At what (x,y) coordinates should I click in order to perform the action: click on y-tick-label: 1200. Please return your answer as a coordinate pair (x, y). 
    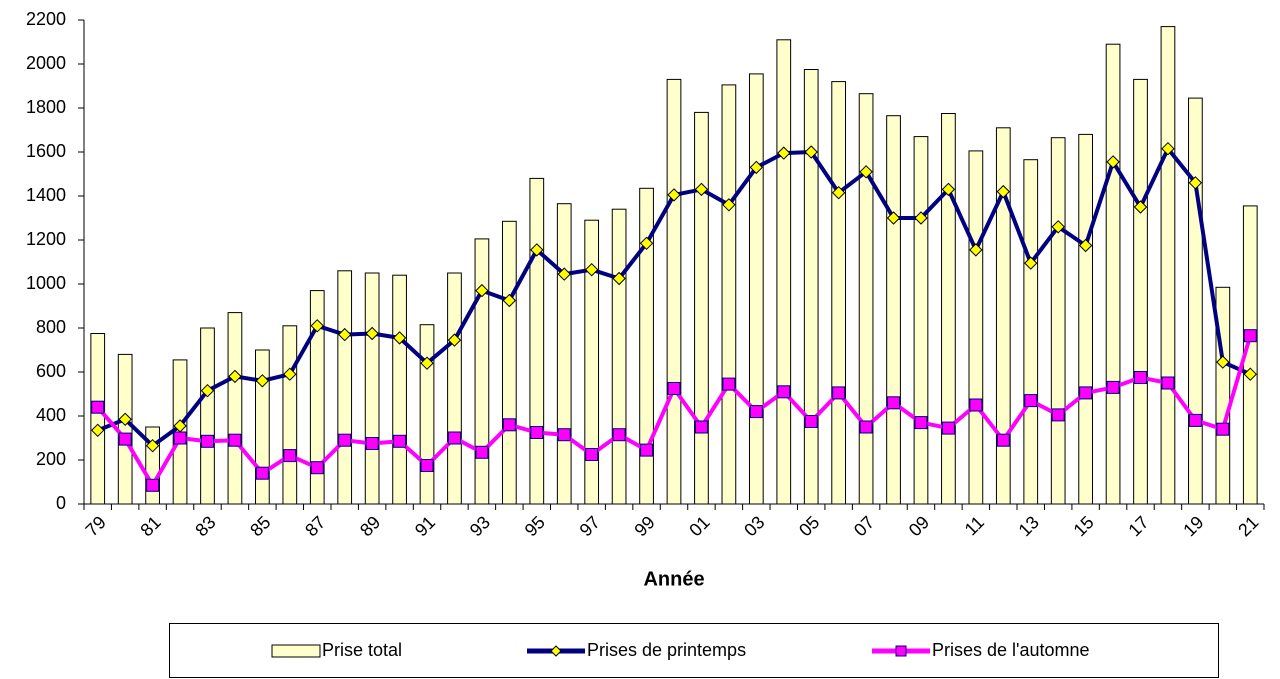
    Looking at the image, I should click on (46, 239).